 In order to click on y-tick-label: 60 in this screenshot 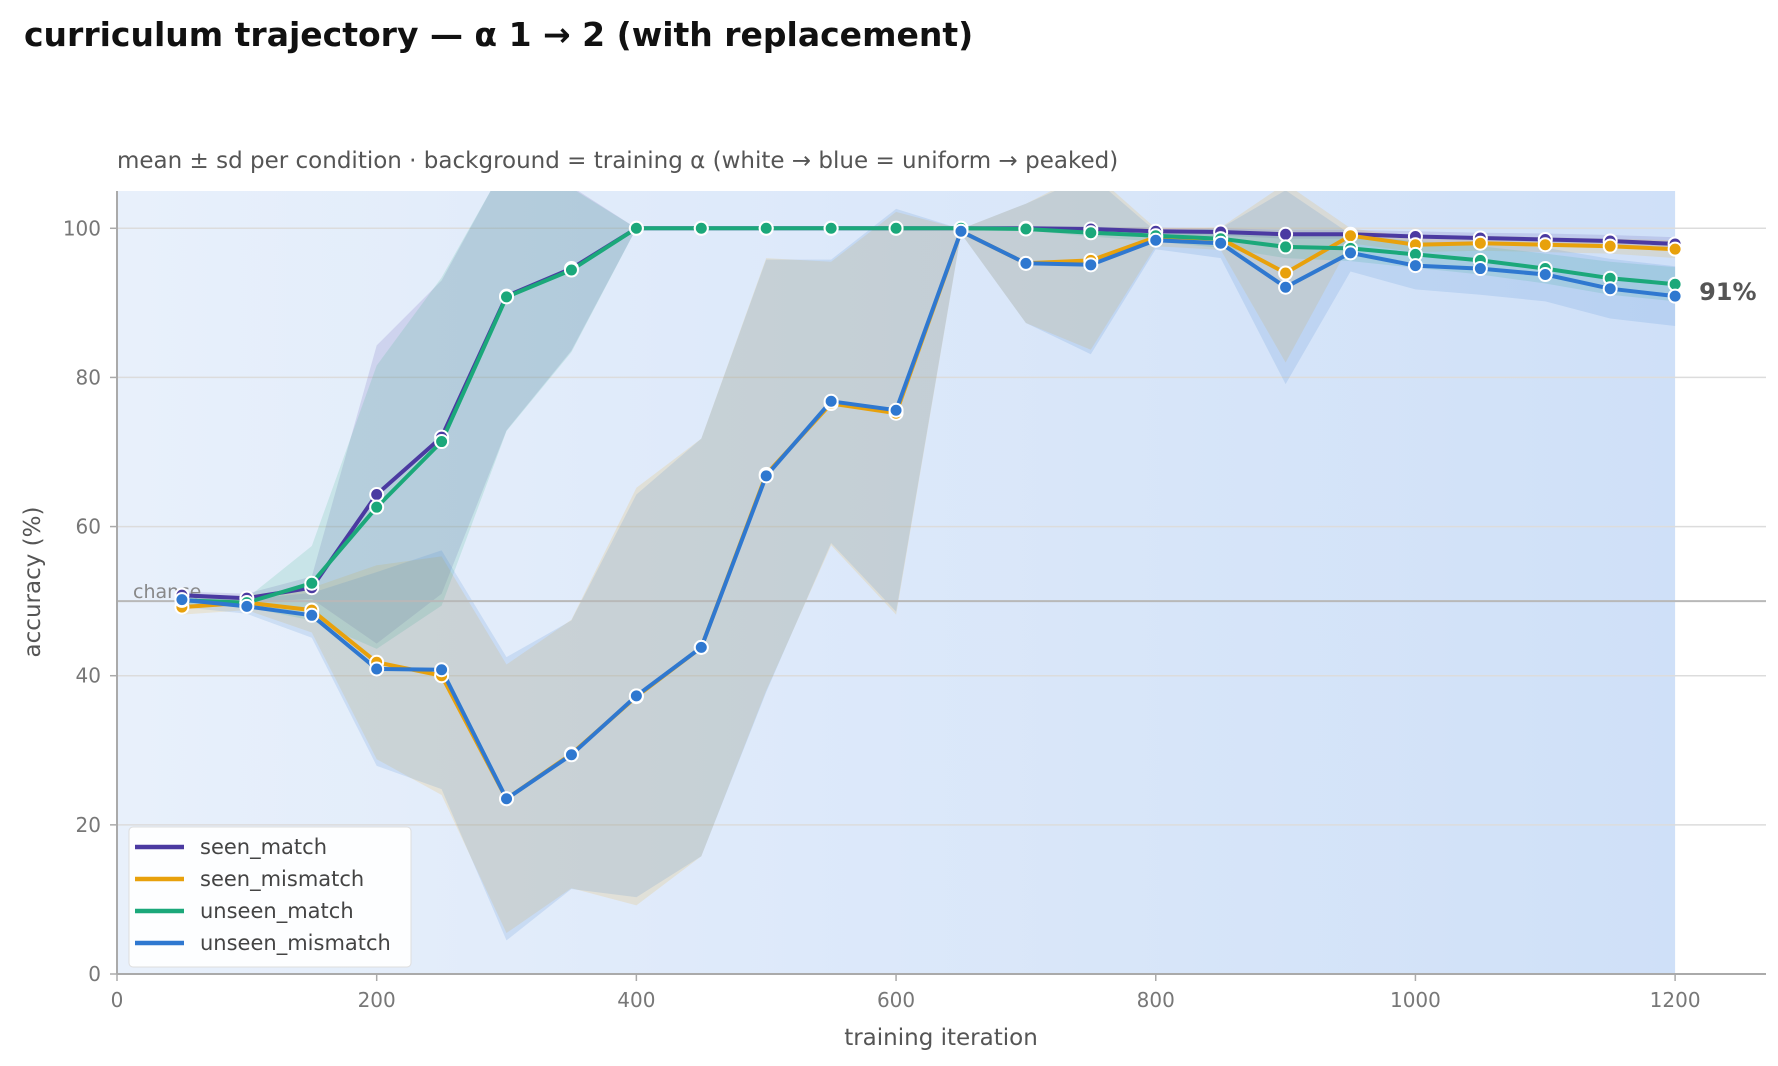, I will do `click(88, 527)`.